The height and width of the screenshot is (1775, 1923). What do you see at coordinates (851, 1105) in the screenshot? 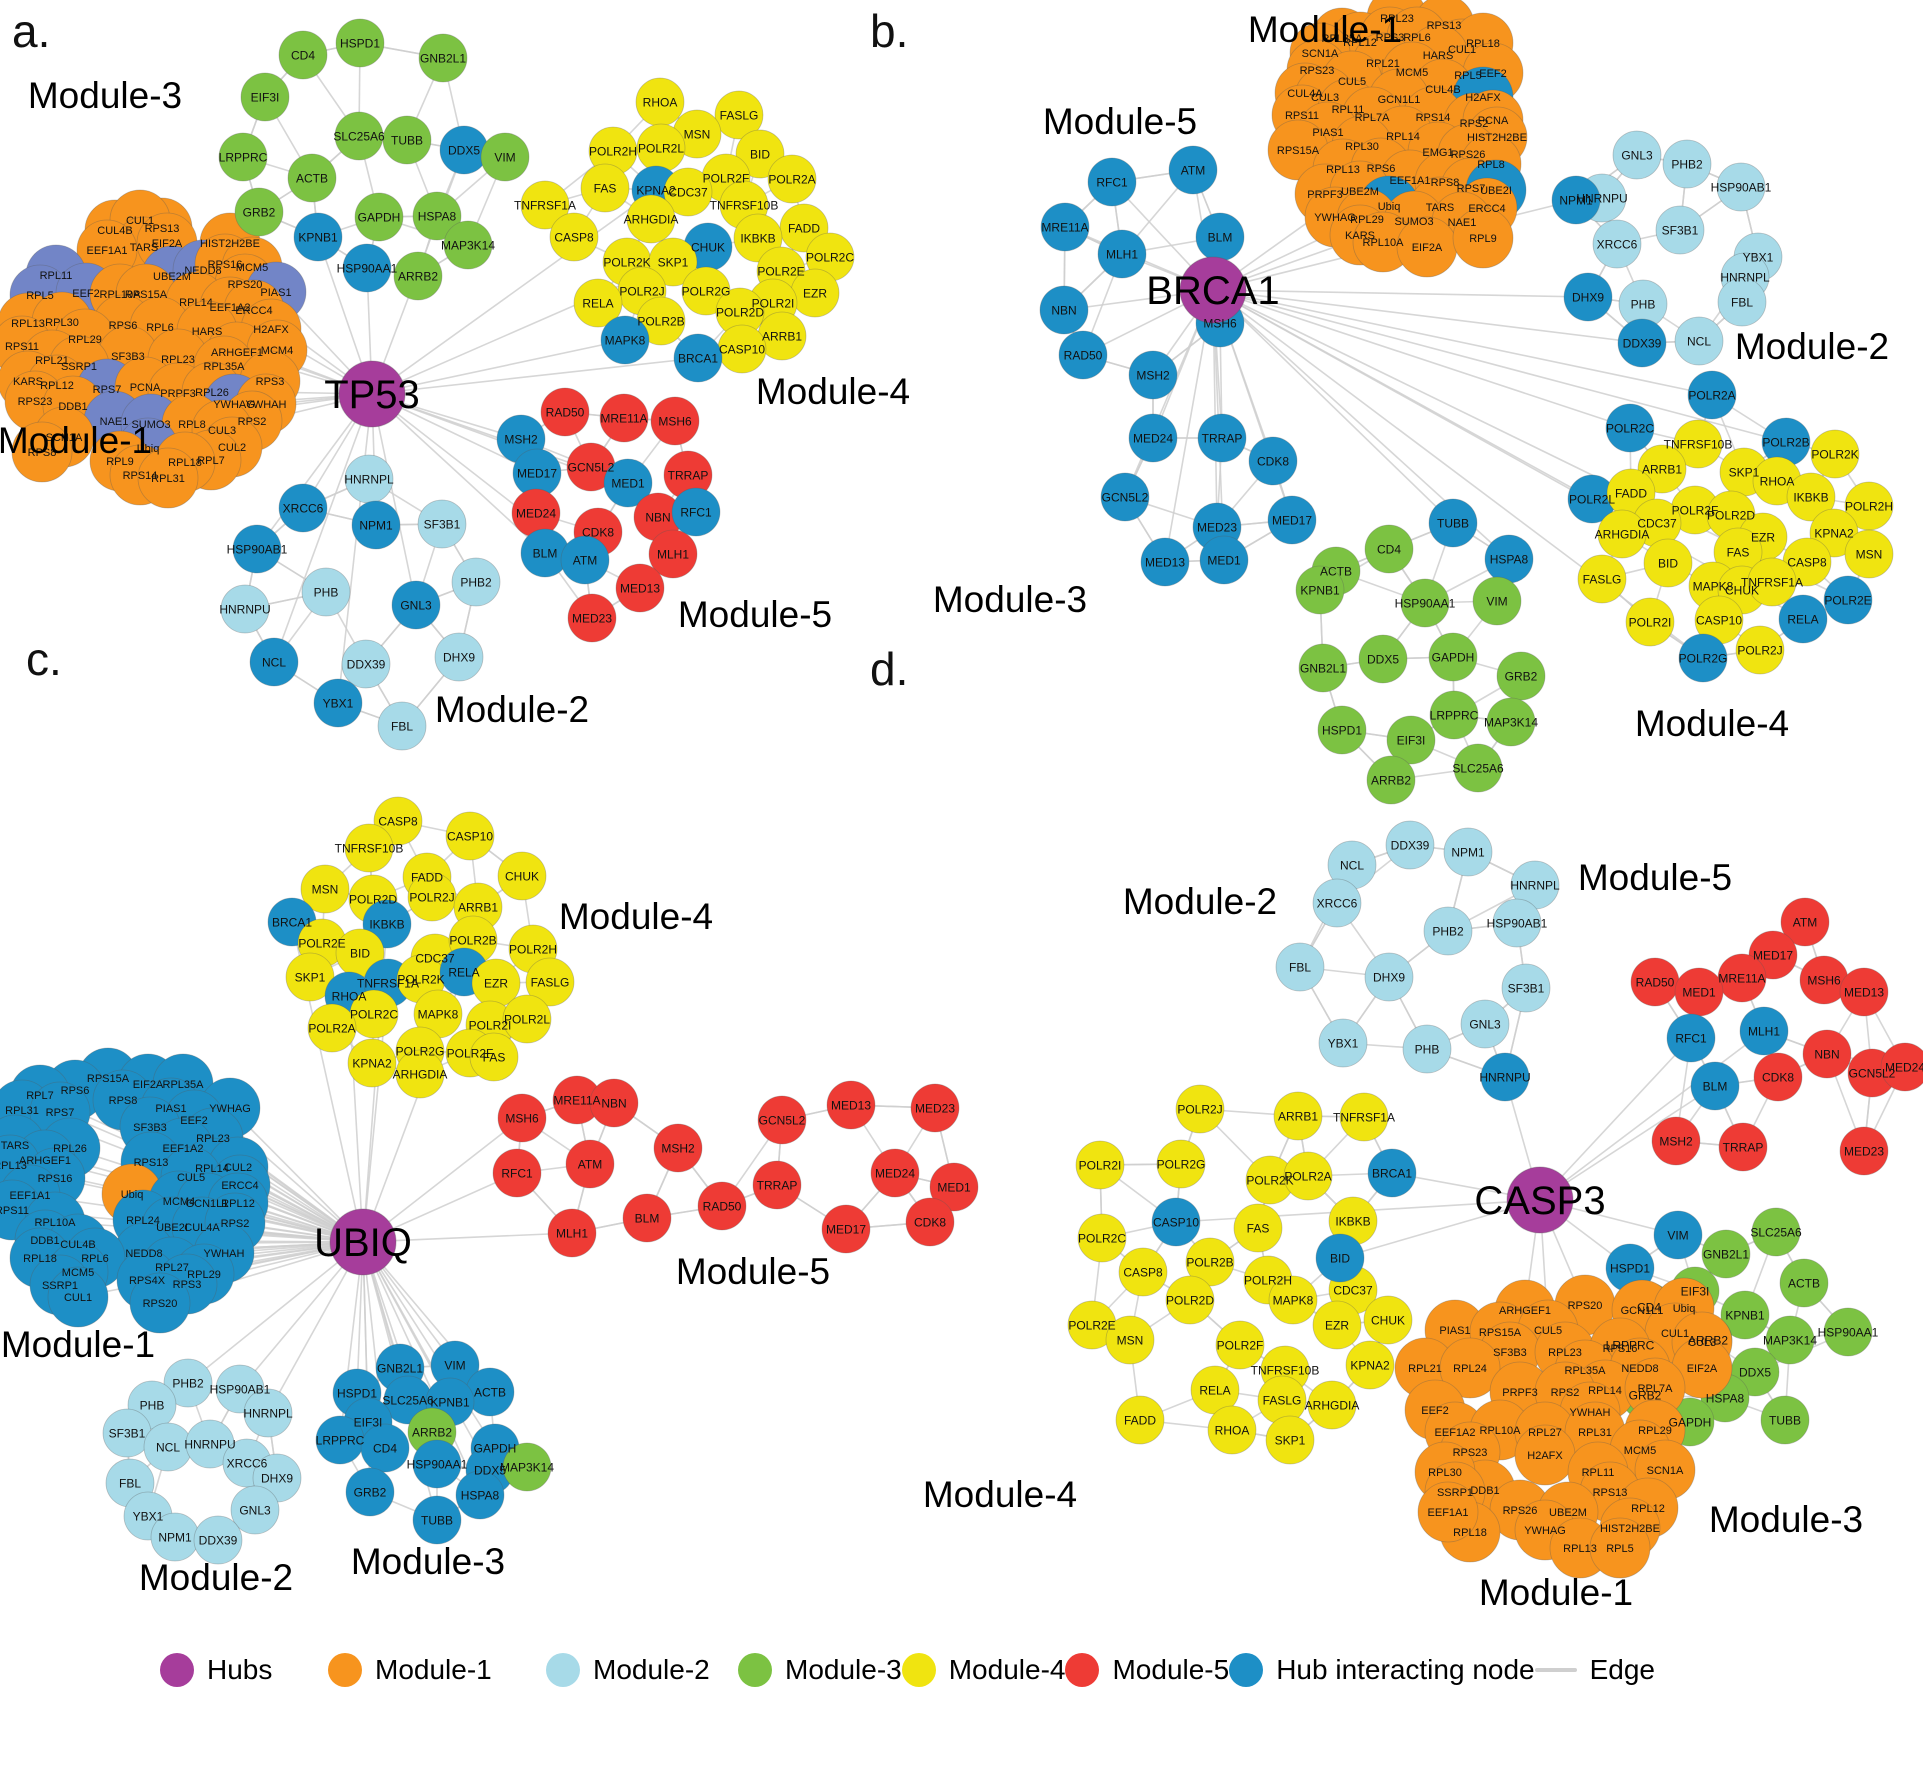
I see `node-MED13` at bounding box center [851, 1105].